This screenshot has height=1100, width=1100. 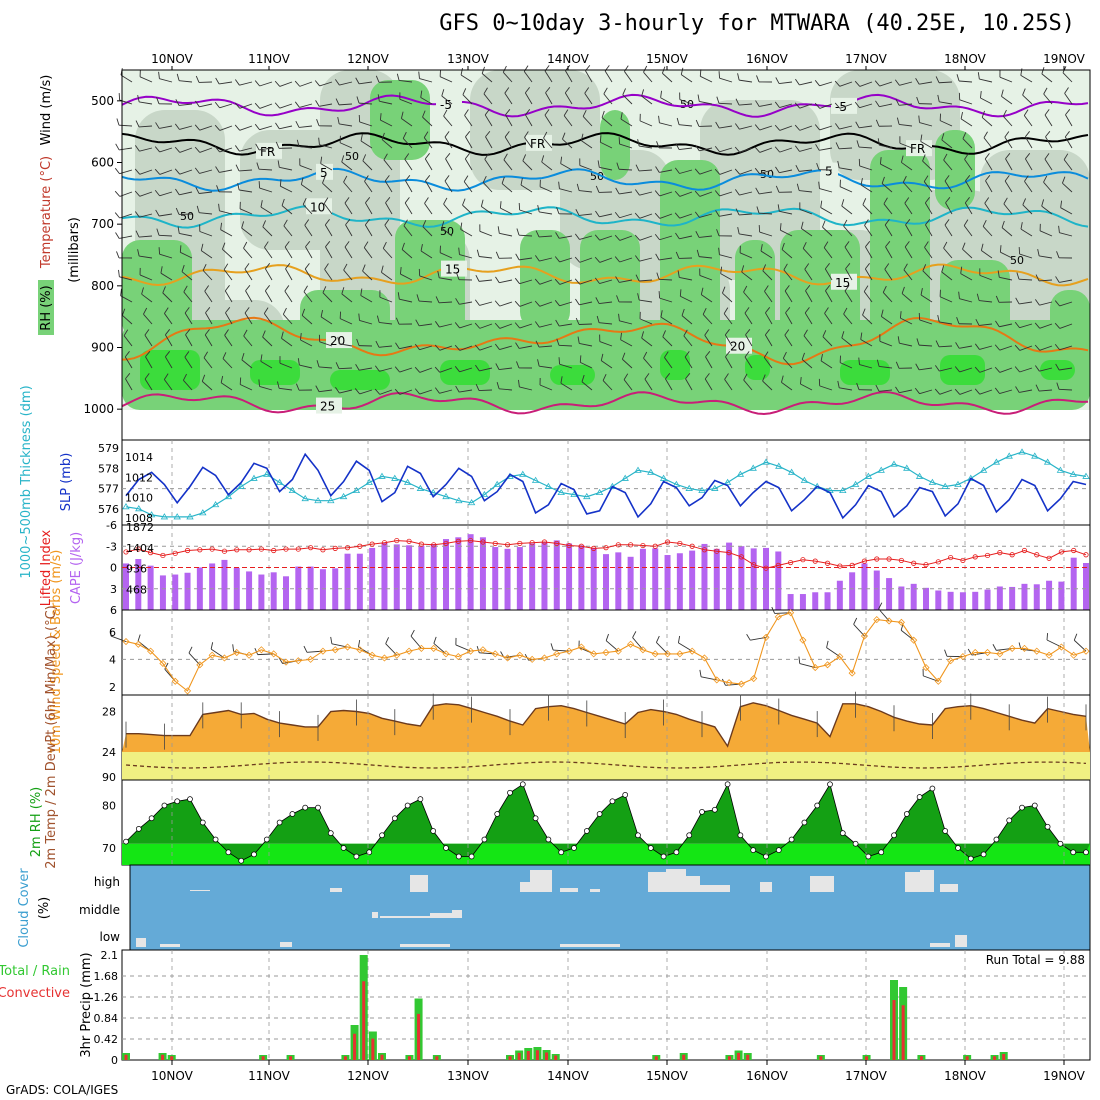 What do you see at coordinates (286, 84) in the screenshot?
I see `wind-barb-8-shaft` at bounding box center [286, 84].